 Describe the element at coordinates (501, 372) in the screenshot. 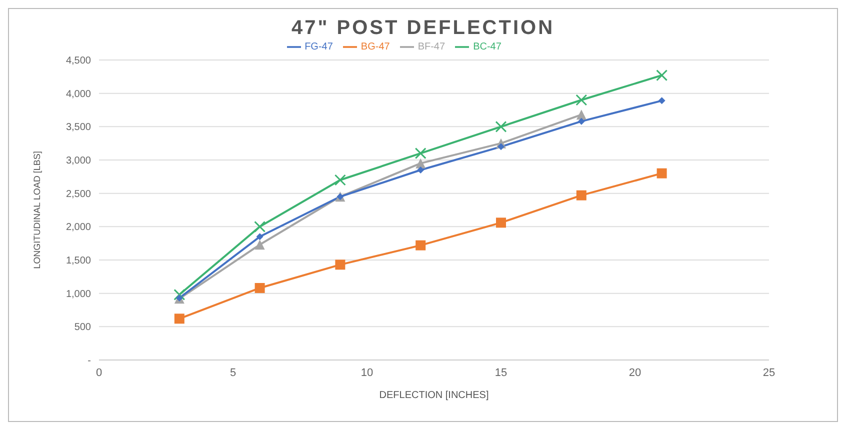

I see `x-tick-label: 15` at that location.